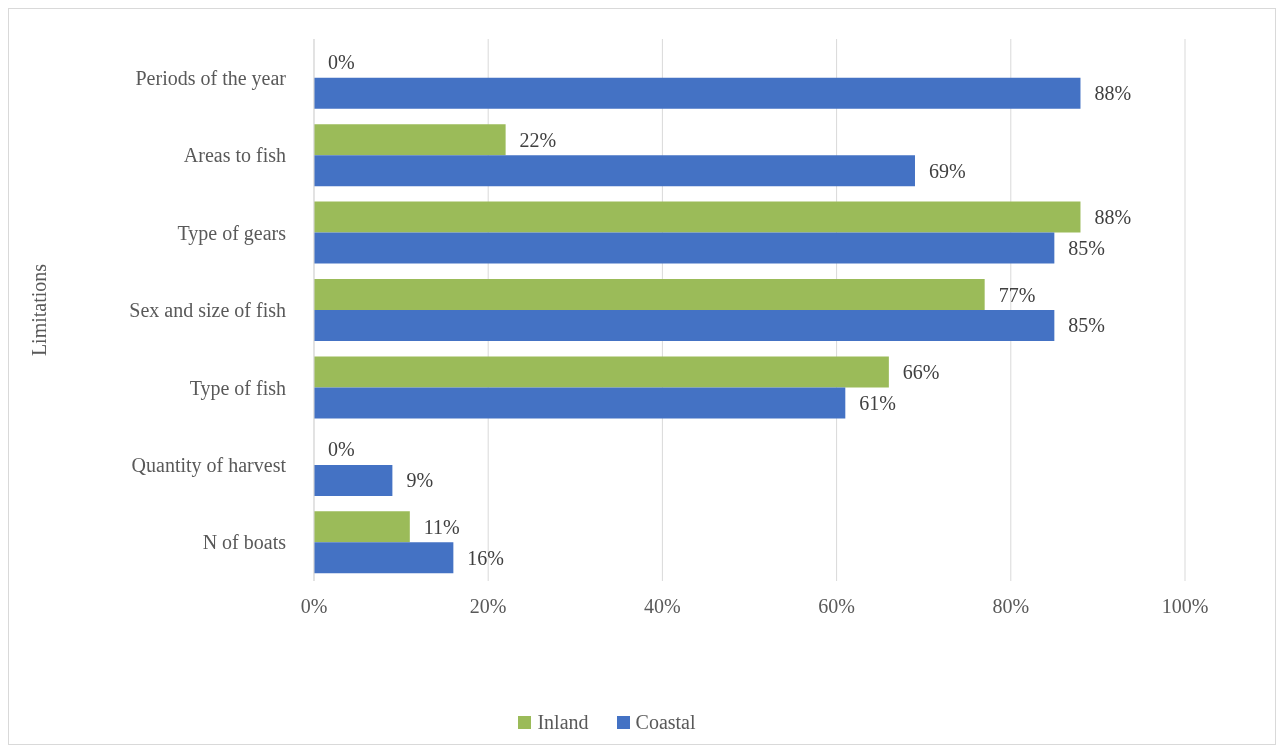  I want to click on x-tick-label: 100%, so click(1185, 606).